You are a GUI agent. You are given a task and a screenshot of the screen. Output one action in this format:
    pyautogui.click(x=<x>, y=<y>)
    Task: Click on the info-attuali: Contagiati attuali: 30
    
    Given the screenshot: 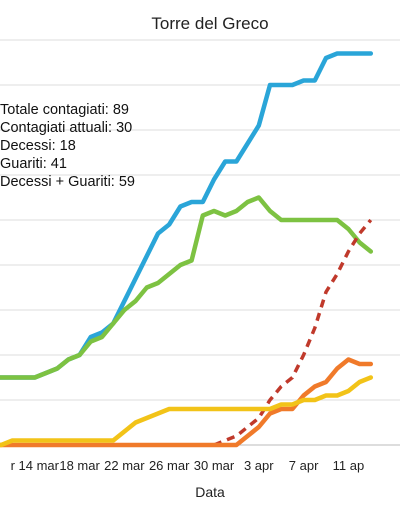 What is the action you would take?
    pyautogui.click(x=66, y=128)
    